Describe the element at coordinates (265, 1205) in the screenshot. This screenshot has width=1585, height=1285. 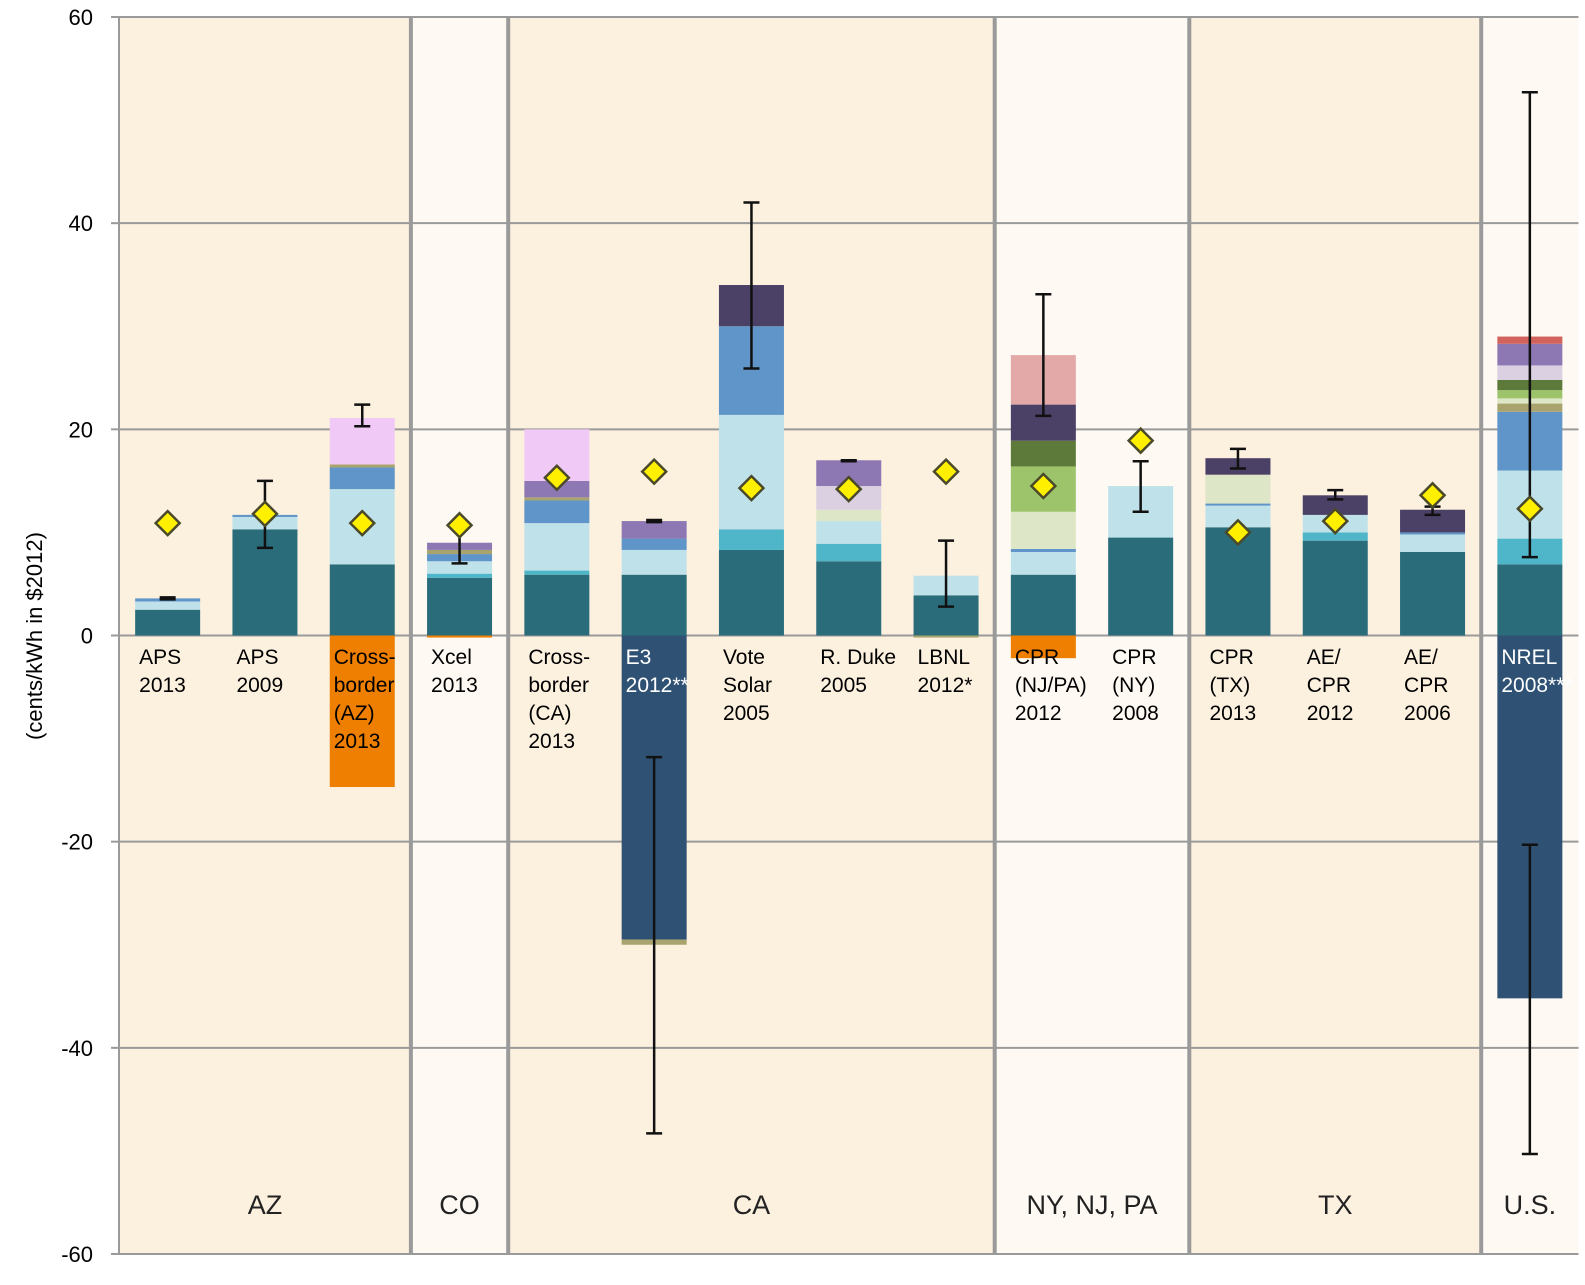
I see `region-label: AZ` at that location.